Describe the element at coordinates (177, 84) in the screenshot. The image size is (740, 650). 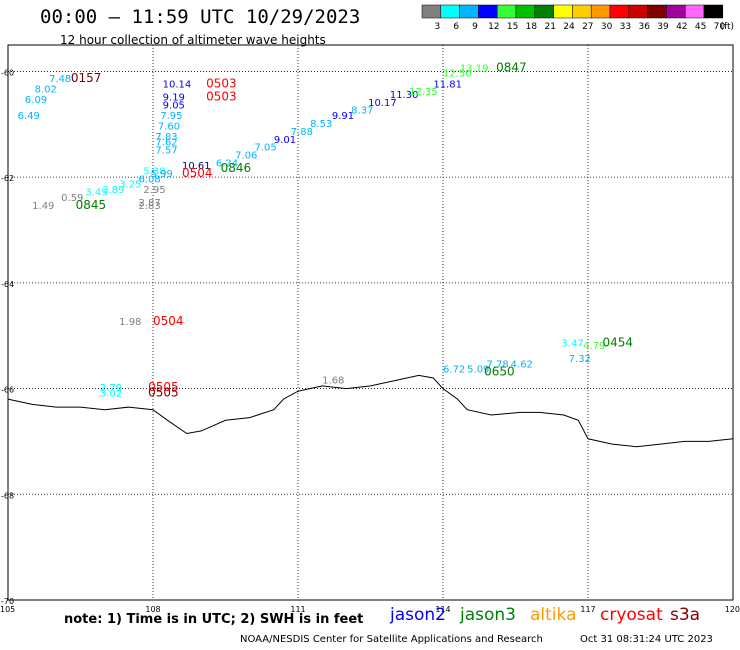
I see `wave-height-label: 10.14` at that location.